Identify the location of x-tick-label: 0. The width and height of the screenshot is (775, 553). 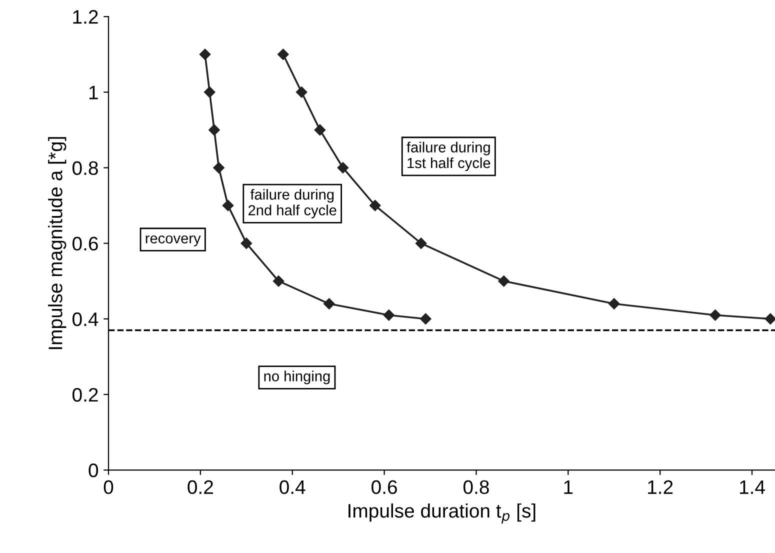
(109, 487).